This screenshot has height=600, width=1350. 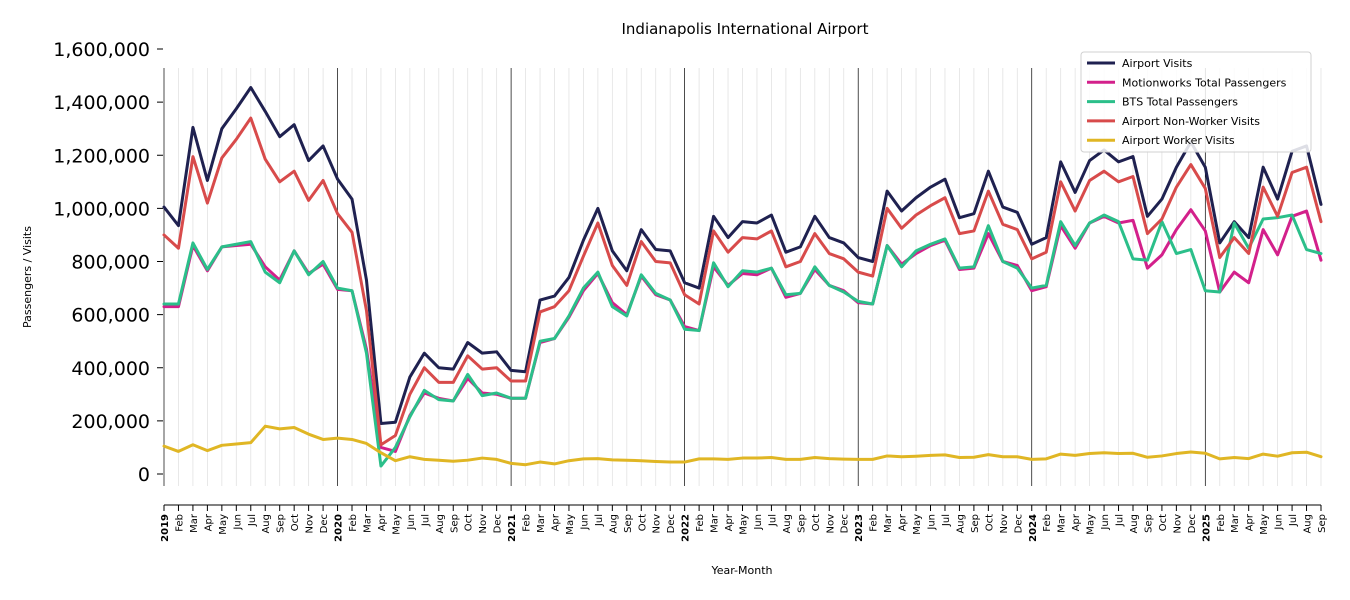 I want to click on x-tick-label: 2019, so click(x=165, y=528).